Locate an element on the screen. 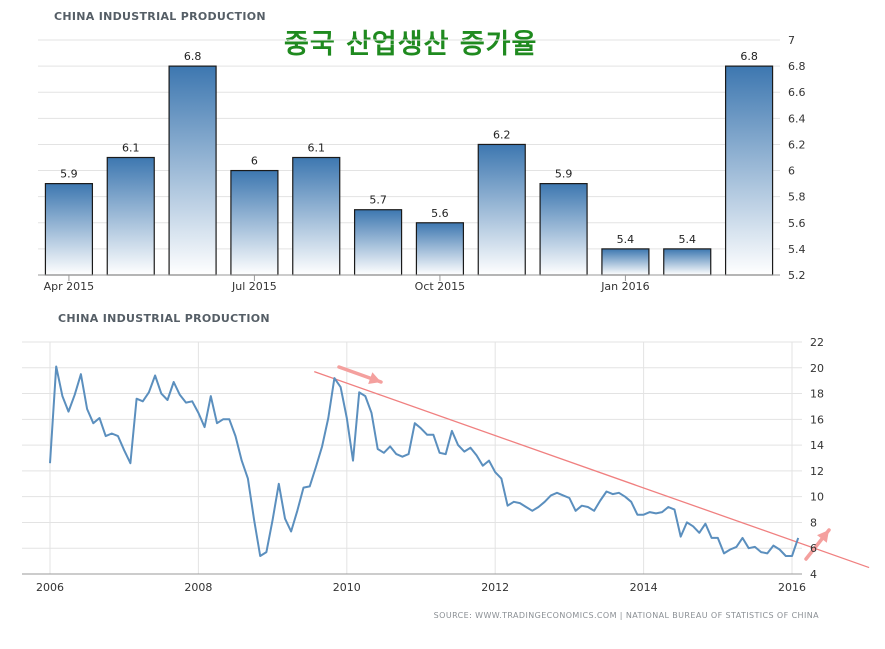 The height and width of the screenshot is (649, 885). bar-value-label: 5.6 is located at coordinates (440, 213).